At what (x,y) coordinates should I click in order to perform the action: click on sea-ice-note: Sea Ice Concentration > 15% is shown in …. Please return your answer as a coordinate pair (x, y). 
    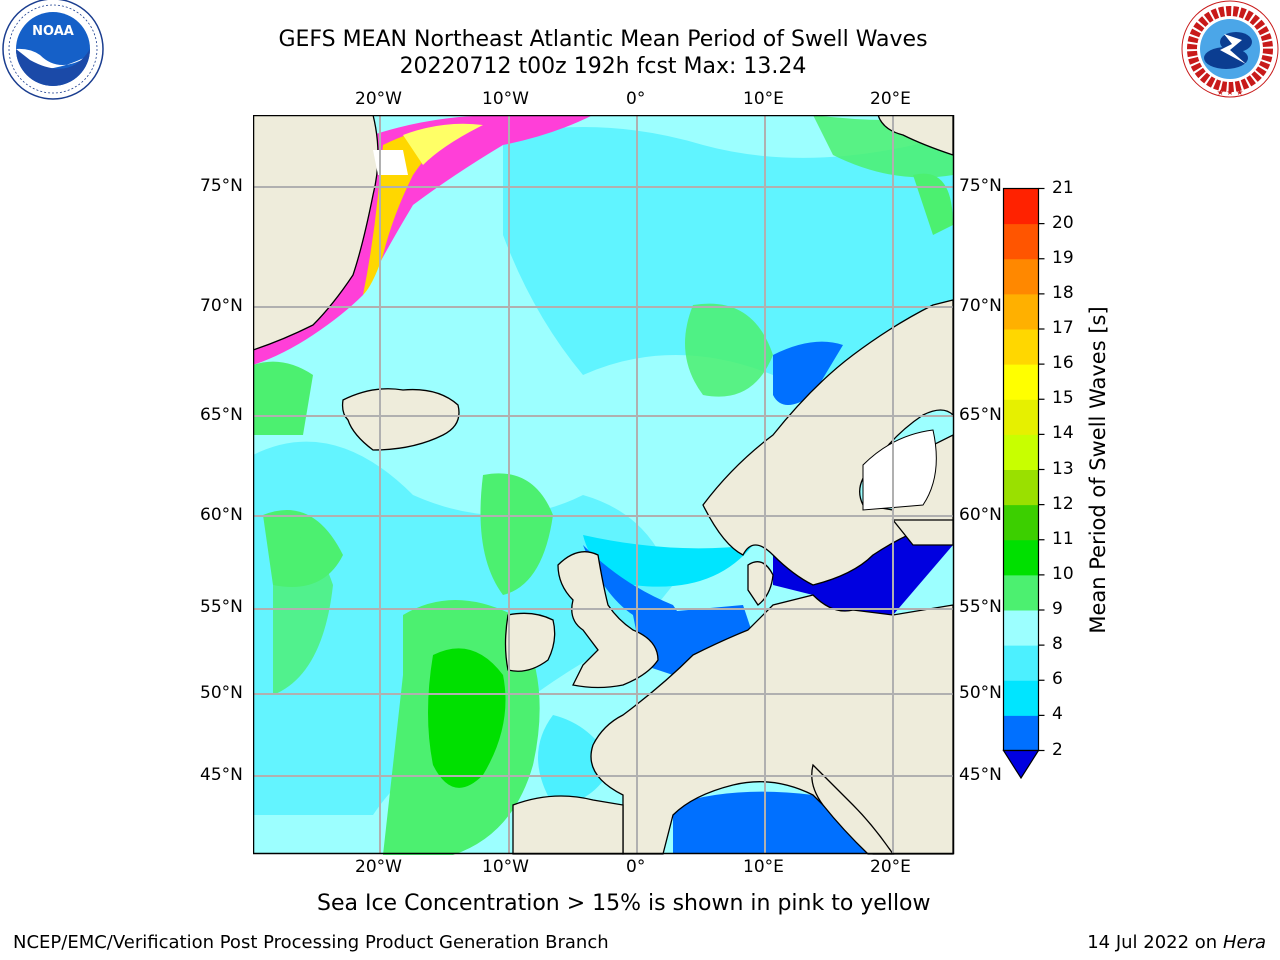
    Looking at the image, I should click on (624, 903).